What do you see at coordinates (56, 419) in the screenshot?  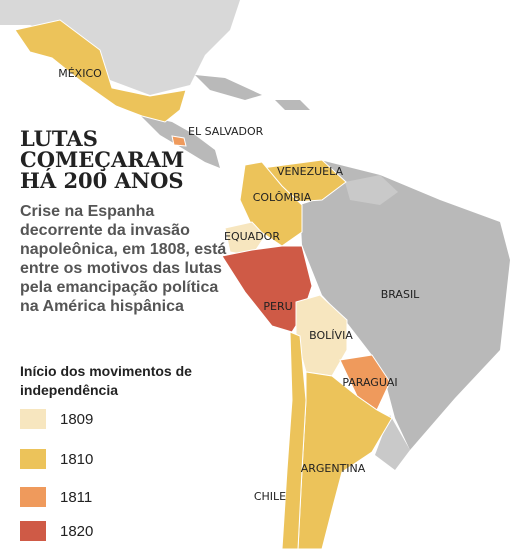 I see `legend-item: 1809` at bounding box center [56, 419].